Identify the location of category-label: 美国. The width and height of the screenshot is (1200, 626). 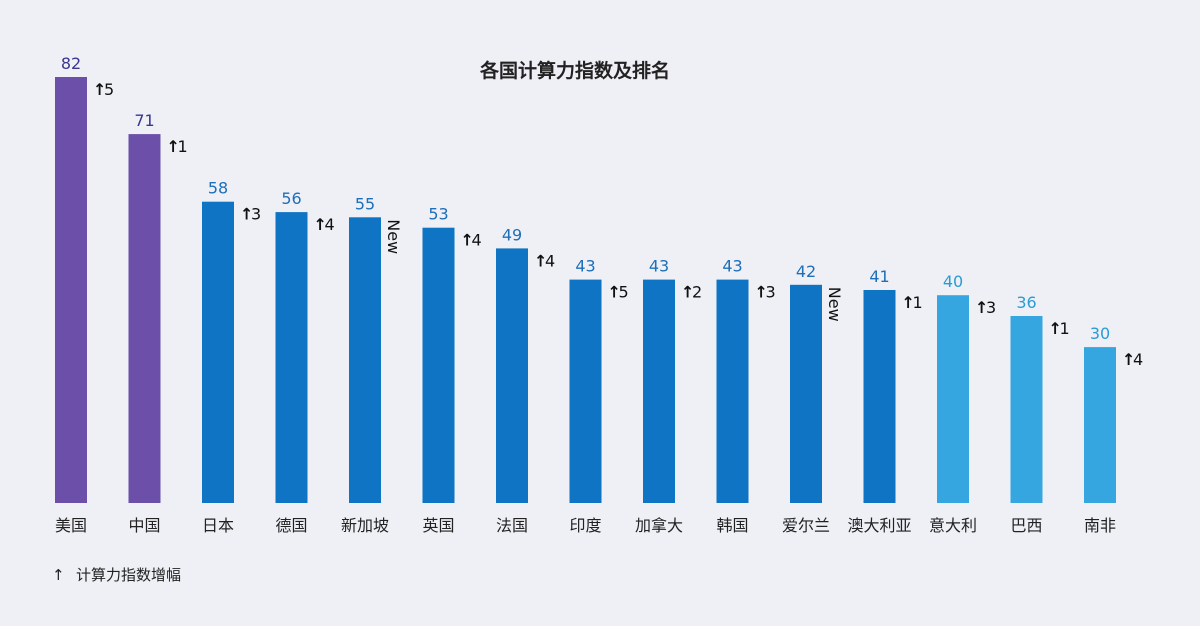
(71, 525).